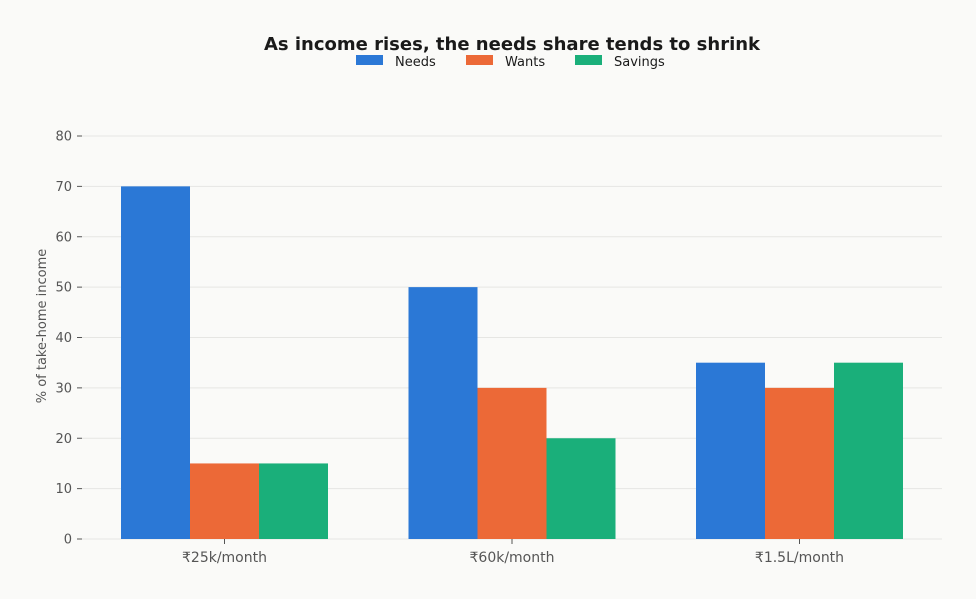 This screenshot has height=599, width=976. Describe the element at coordinates (799, 558) in the screenshot. I see `x-tick-label: ₹1.5L/month` at that location.